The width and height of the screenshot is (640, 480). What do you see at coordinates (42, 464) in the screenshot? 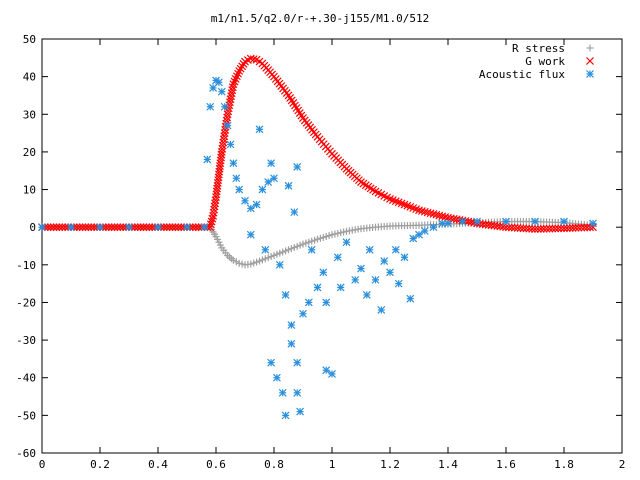
I see `x-tick-label: 0` at bounding box center [42, 464].